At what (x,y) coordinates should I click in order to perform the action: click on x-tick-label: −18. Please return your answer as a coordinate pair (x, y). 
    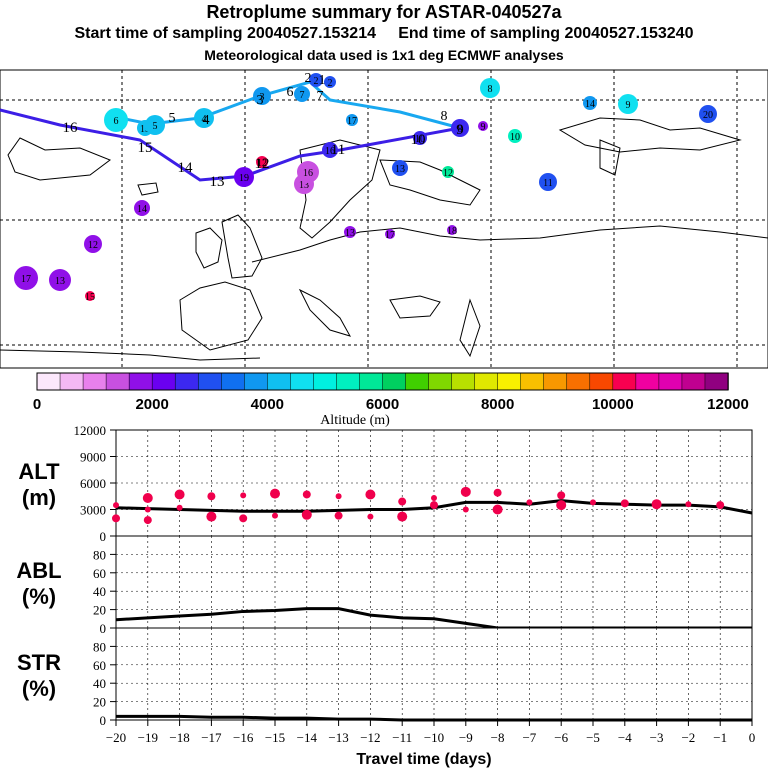
    Looking at the image, I should click on (179, 737).